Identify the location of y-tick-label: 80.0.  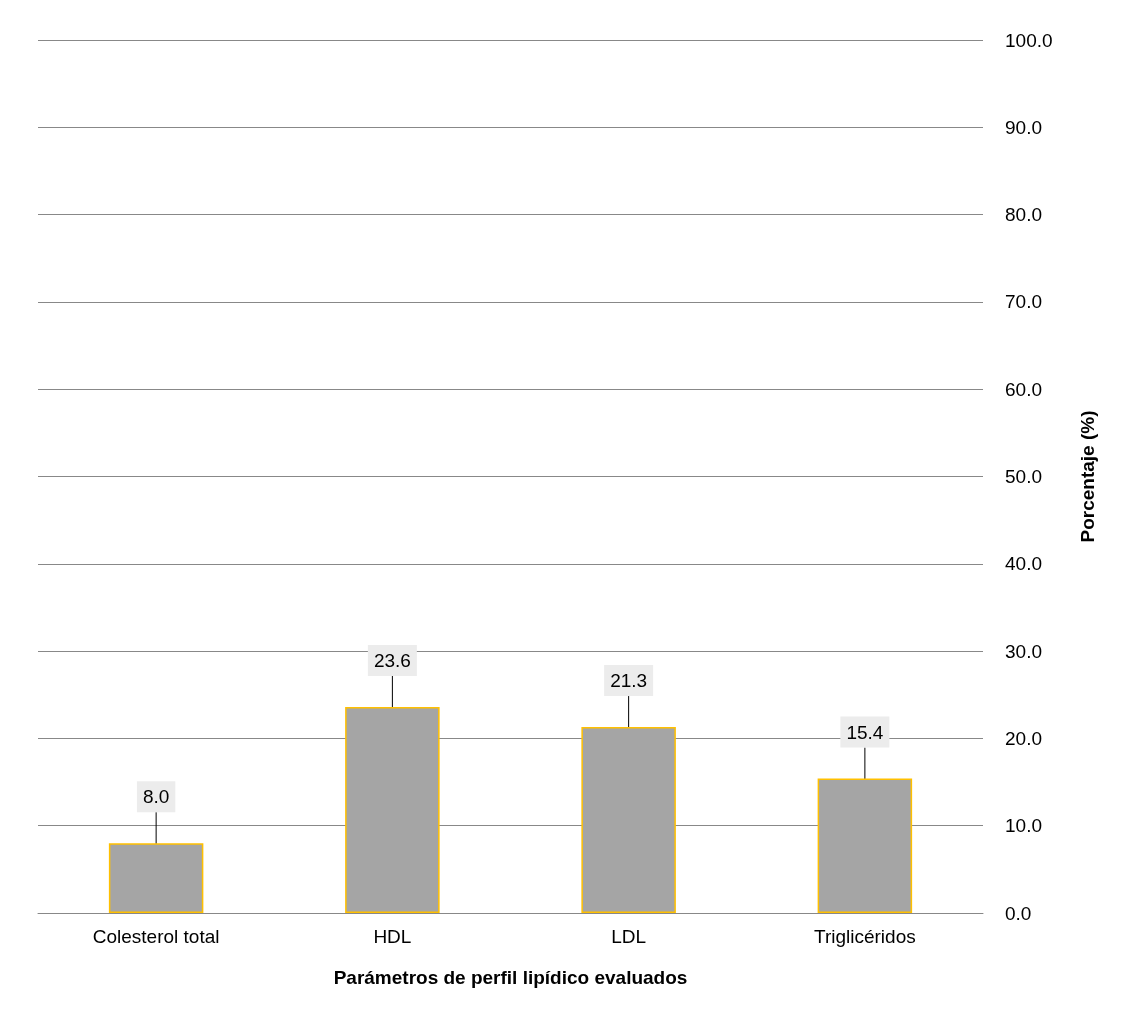
(1023, 215).